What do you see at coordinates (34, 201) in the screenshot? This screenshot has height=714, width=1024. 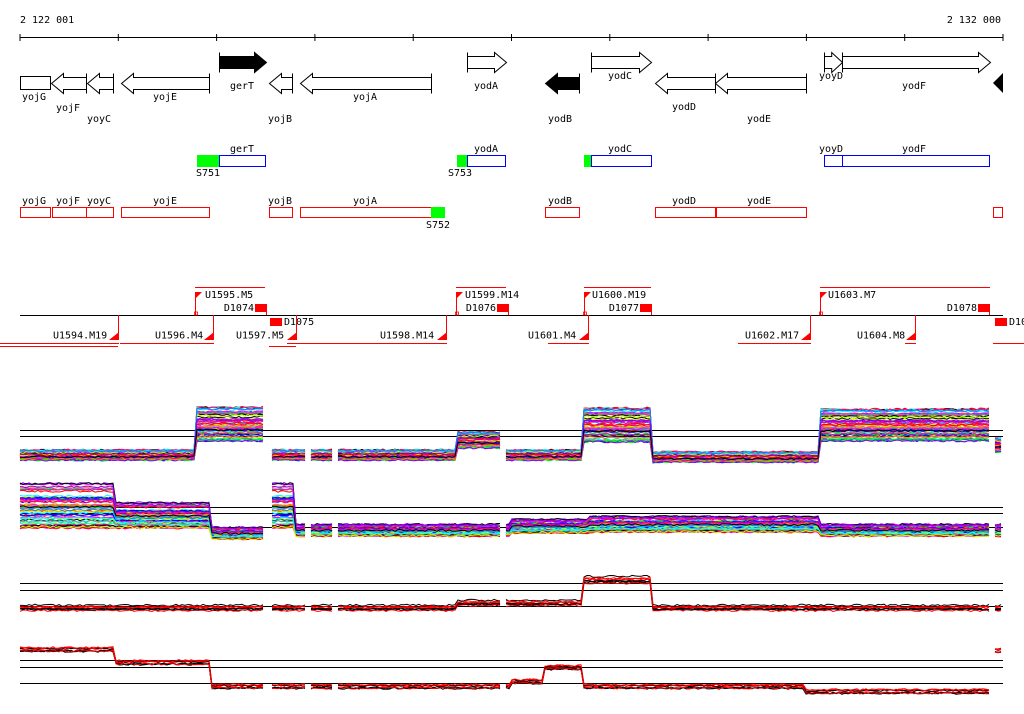 I see `reverse-transcript-label: yojG` at bounding box center [34, 201].